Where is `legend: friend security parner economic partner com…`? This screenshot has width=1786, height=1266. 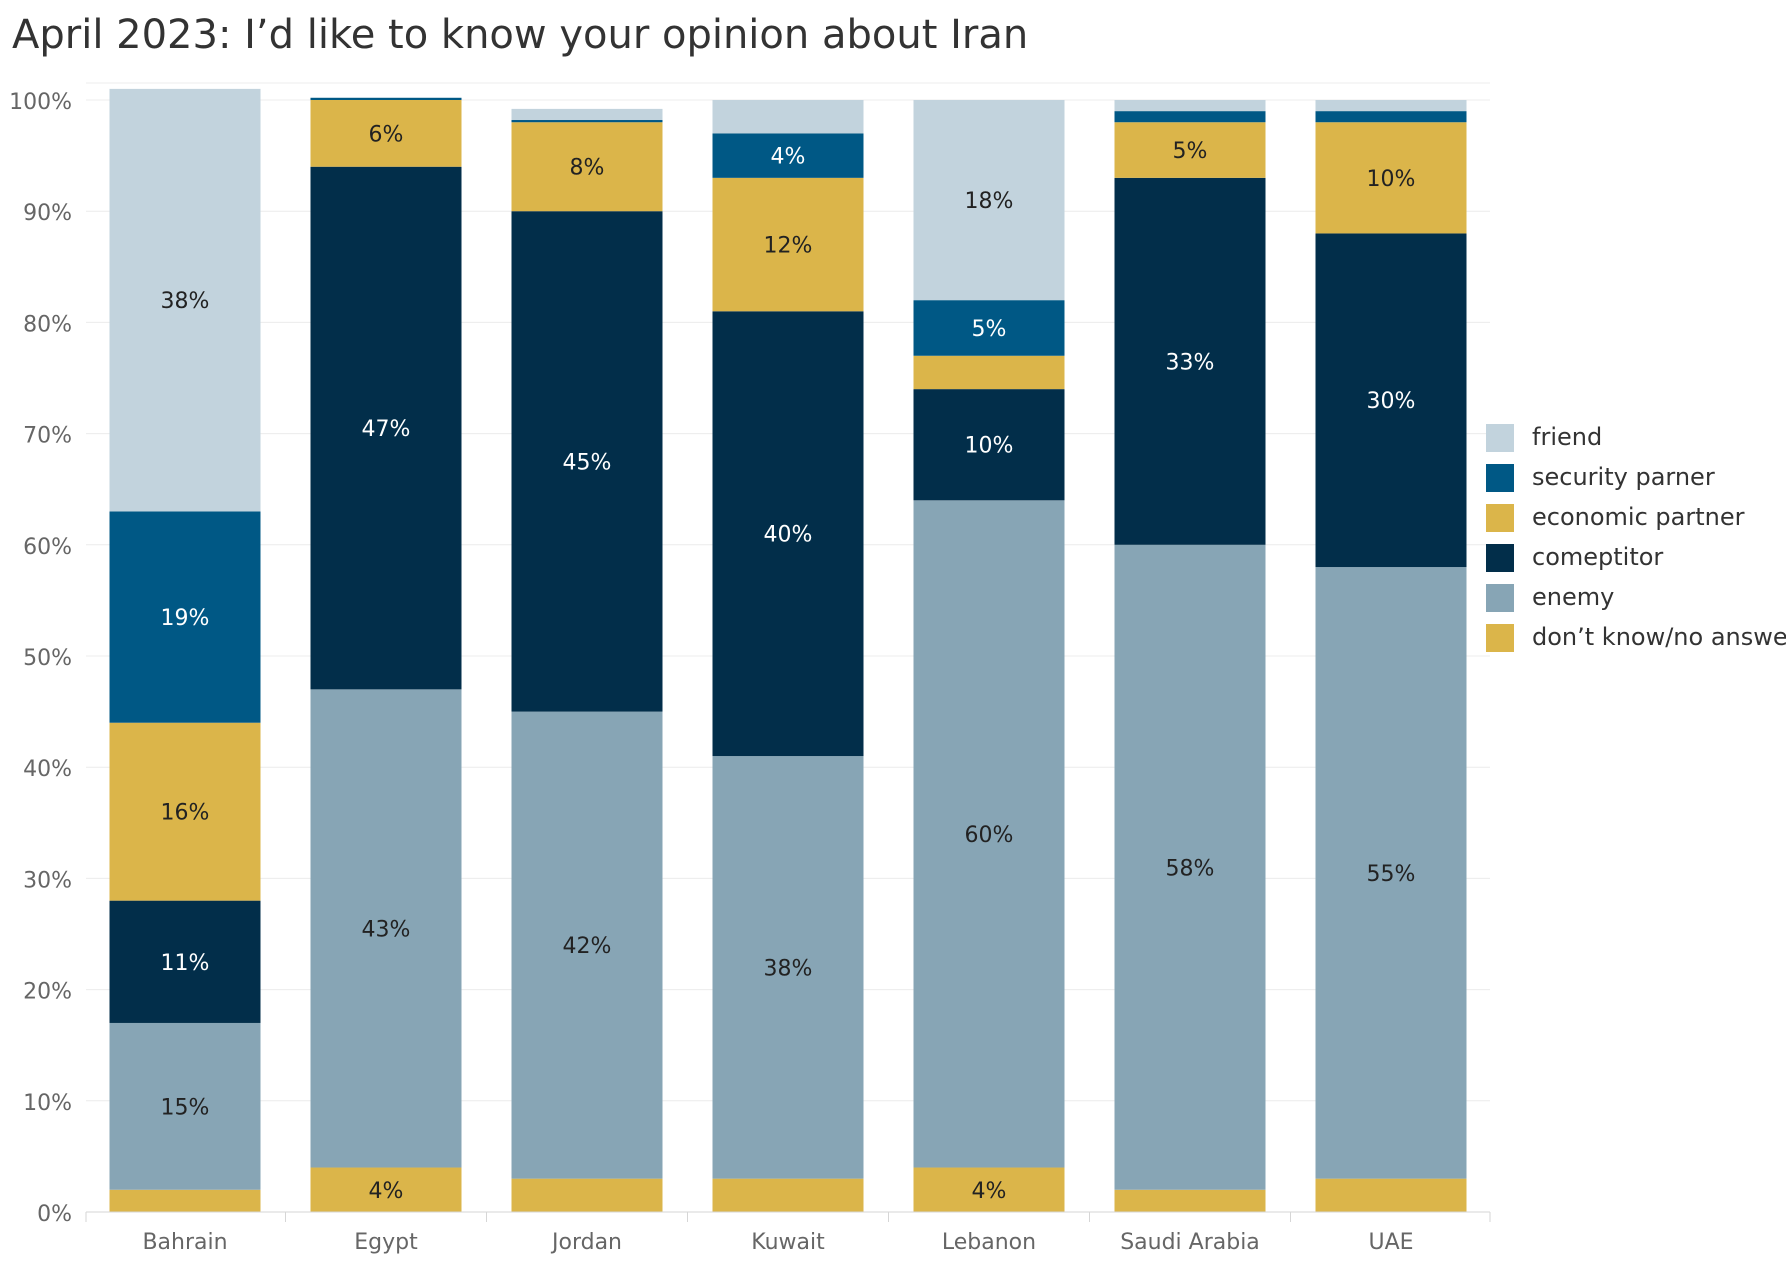 legend: friend security parner economic partner com… is located at coordinates (1636, 538).